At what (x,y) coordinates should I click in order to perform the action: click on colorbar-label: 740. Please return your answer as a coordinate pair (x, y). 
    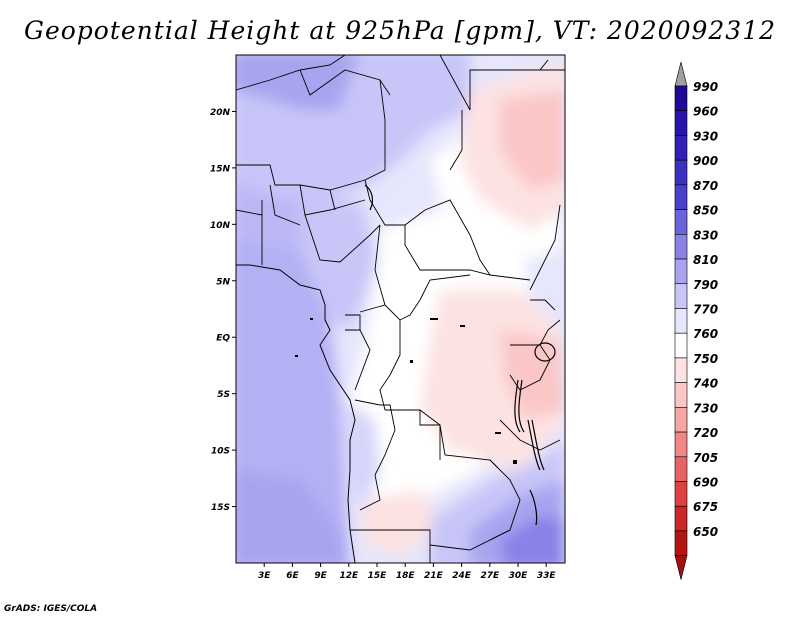
    Looking at the image, I should click on (705, 384).